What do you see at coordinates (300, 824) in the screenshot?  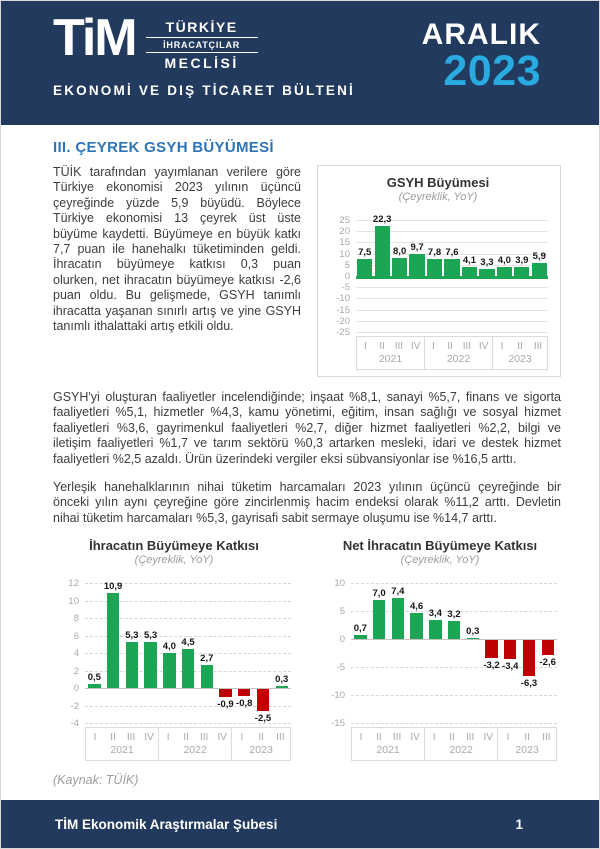 I see `footer: TİM Ekonomik Araştırmalar Şubesi 1` at bounding box center [300, 824].